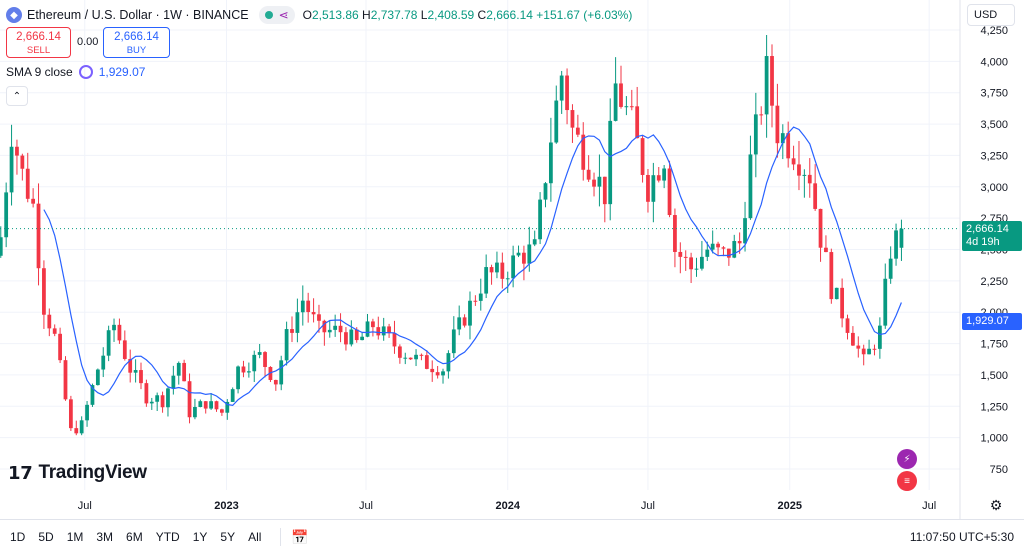 The image size is (1024, 554). What do you see at coordinates (228, 537) in the screenshot?
I see `range-button-5y: 5Y` at bounding box center [228, 537].